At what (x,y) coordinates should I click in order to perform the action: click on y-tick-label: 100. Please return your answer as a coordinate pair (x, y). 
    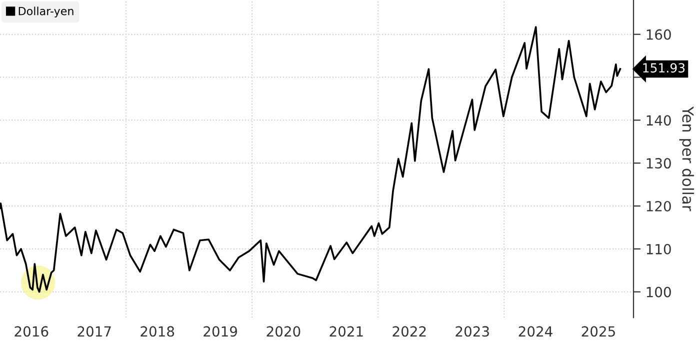
    Looking at the image, I should click on (658, 292).